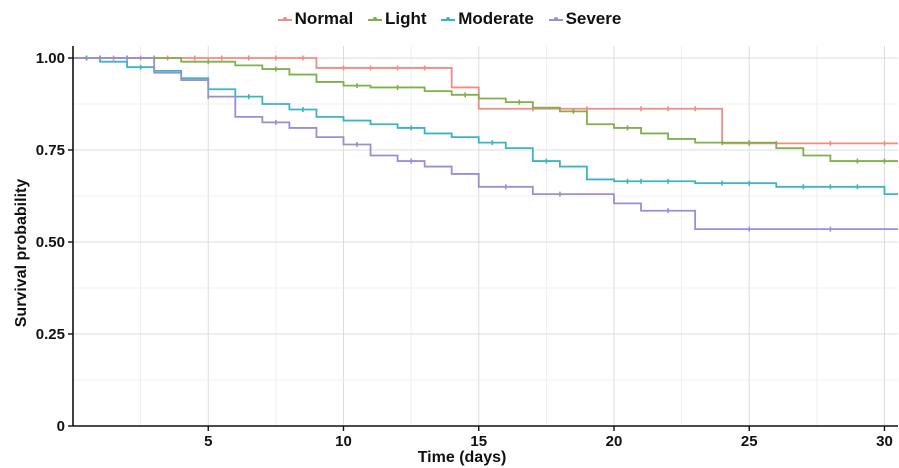 The width and height of the screenshot is (899, 468). I want to click on x-tick-label: 25, so click(749, 441).